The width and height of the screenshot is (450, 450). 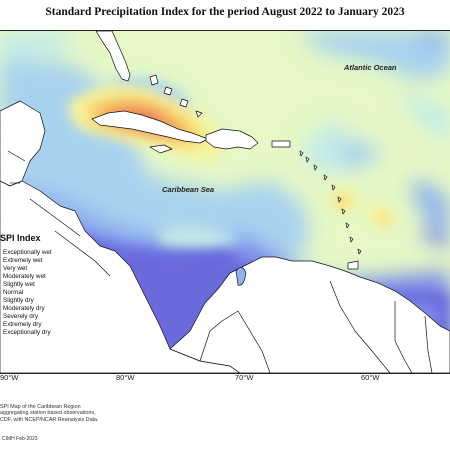 What do you see at coordinates (330, 202) in the screenshot?
I see `lesser-antilles` at bounding box center [330, 202].